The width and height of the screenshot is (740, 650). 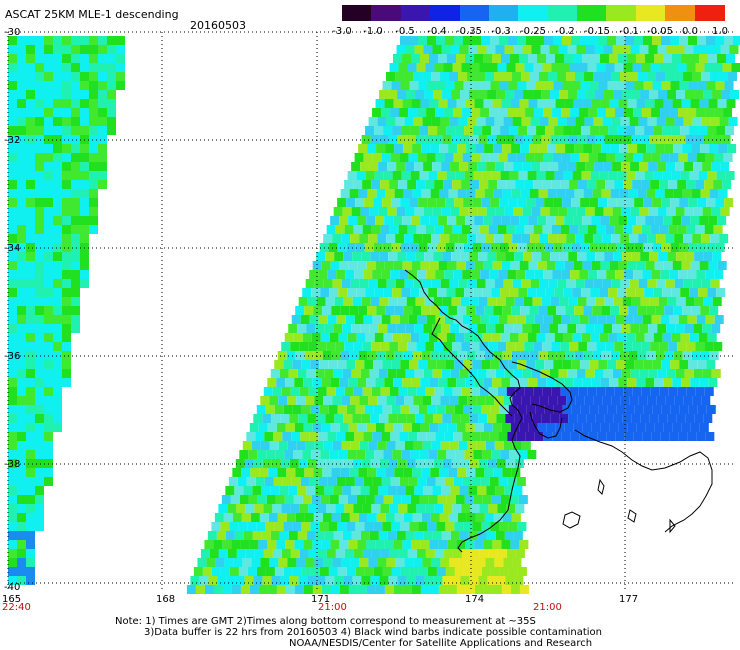 What do you see at coordinates (386, 13) in the screenshot?
I see `scale-color-segment` at bounding box center [386, 13].